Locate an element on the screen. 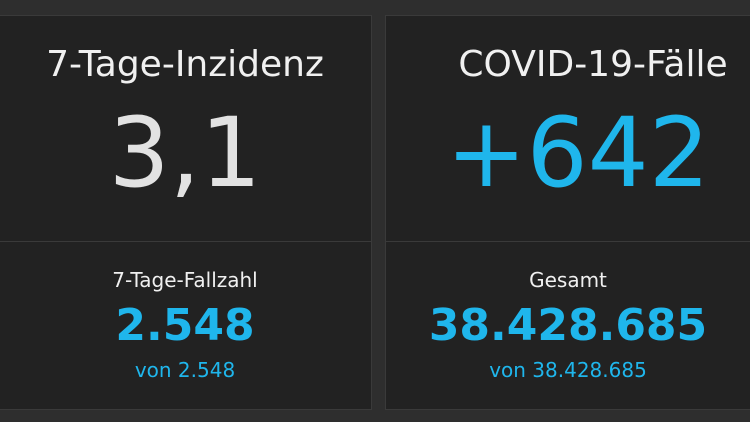 The width and height of the screenshot is (750, 422). sub-note: von 38.428.685 is located at coordinates (568, 370).